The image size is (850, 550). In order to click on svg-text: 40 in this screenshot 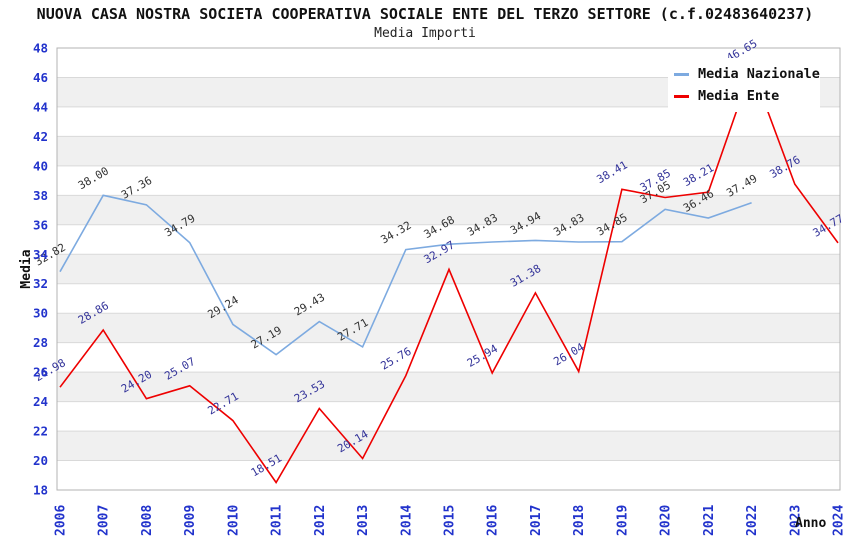, I will do `click(40, 165)`.